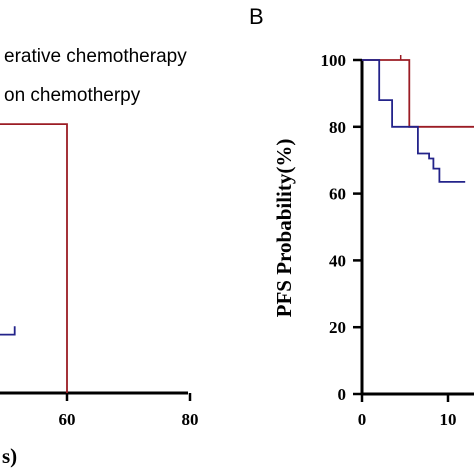 The width and height of the screenshot is (474, 474). Describe the element at coordinates (407, 411) in the screenshot. I see `panel-b-x-ticks: 0 10` at that location.